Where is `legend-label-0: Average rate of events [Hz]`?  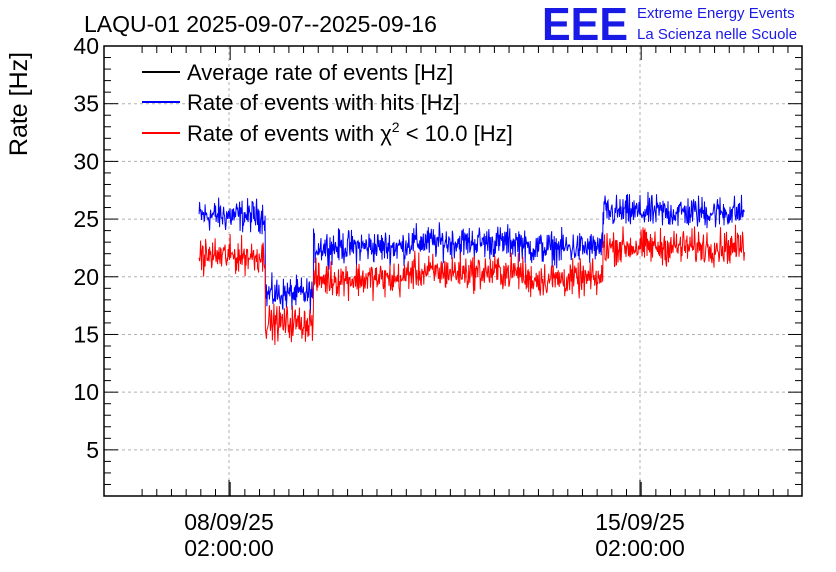
legend-label-0: Average rate of events [Hz] is located at coordinates (320, 72).